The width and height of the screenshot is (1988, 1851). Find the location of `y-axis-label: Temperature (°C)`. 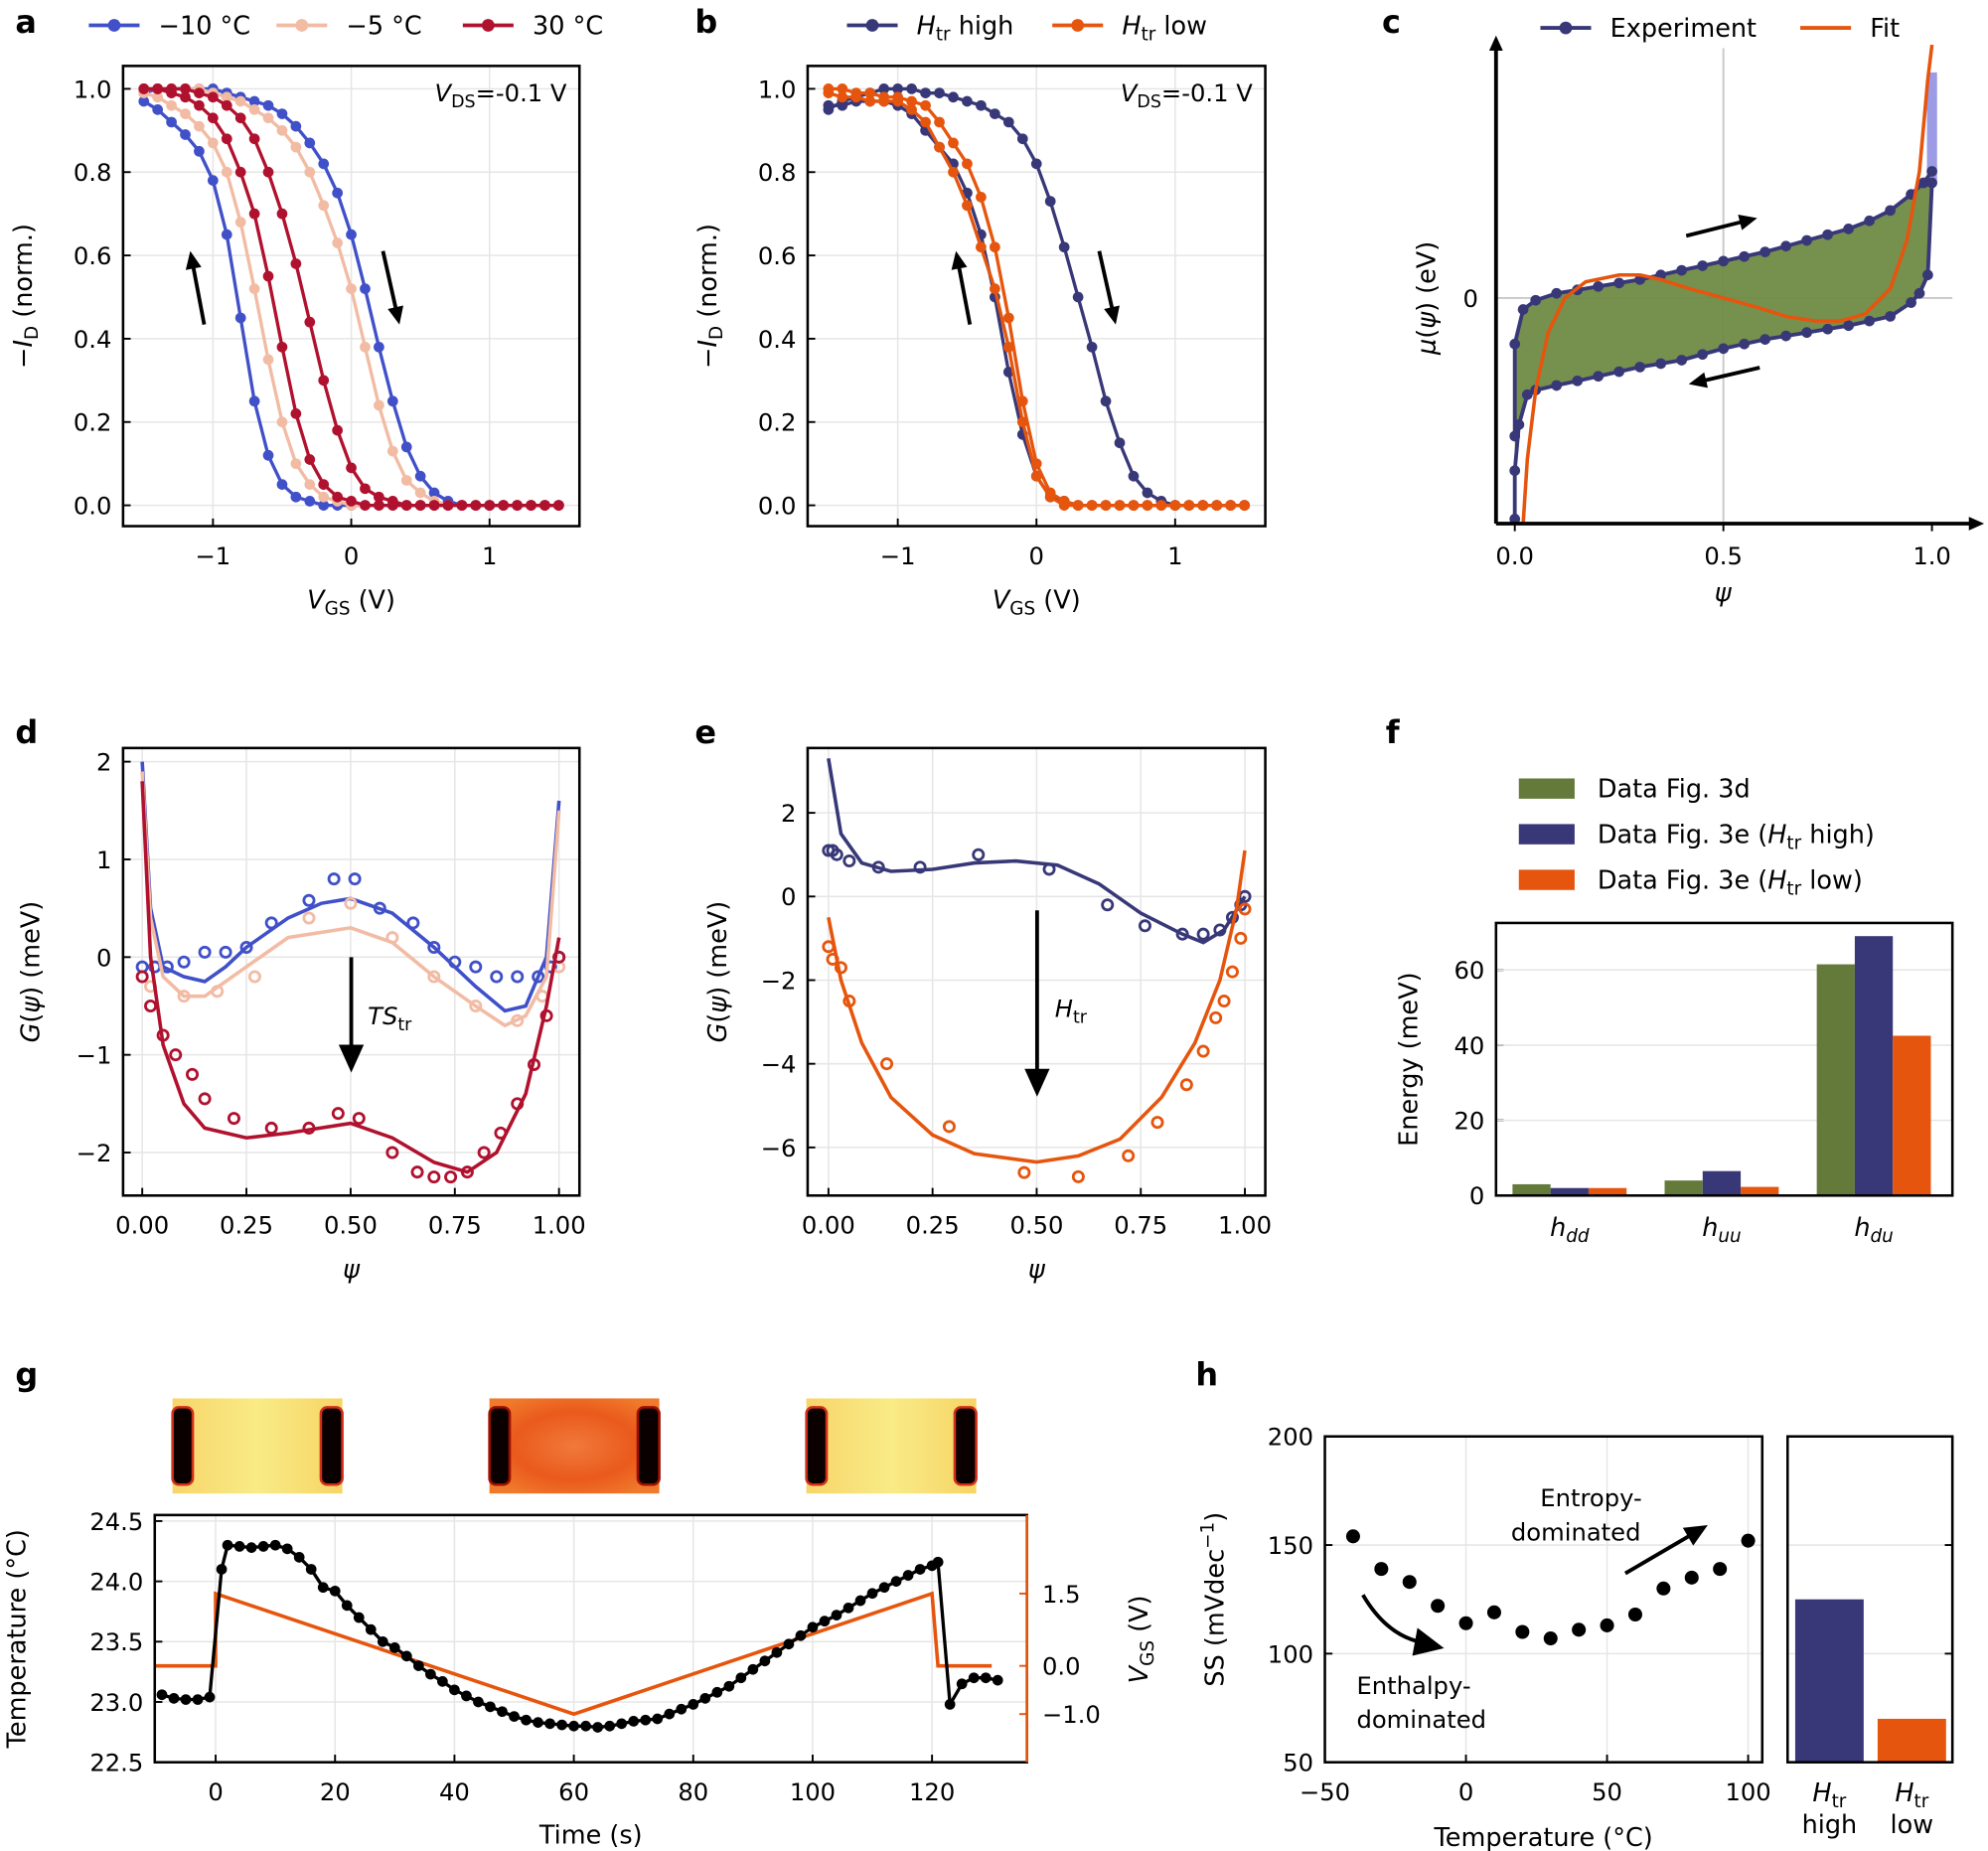

y-axis-label: Temperature (°C) is located at coordinates (18, 1639).